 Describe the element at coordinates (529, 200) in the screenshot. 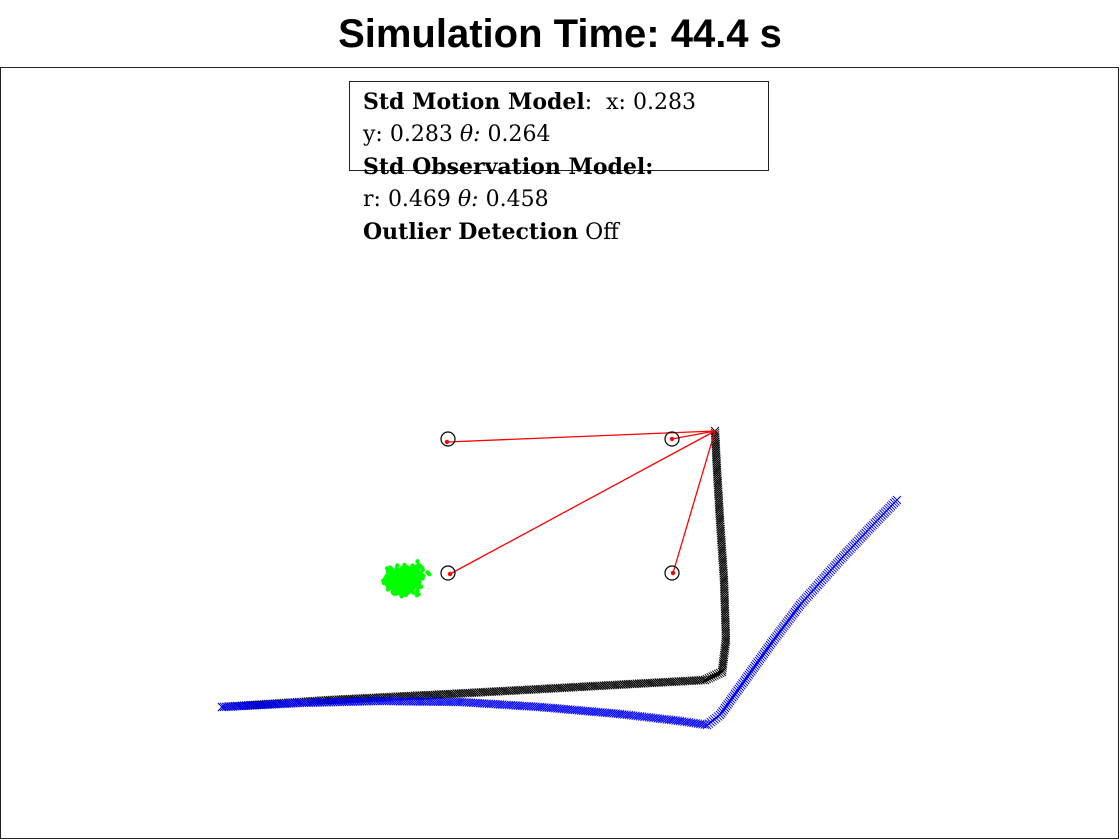

I see `observation-model-line-2: r: 0.469 θ: 0.458` at that location.